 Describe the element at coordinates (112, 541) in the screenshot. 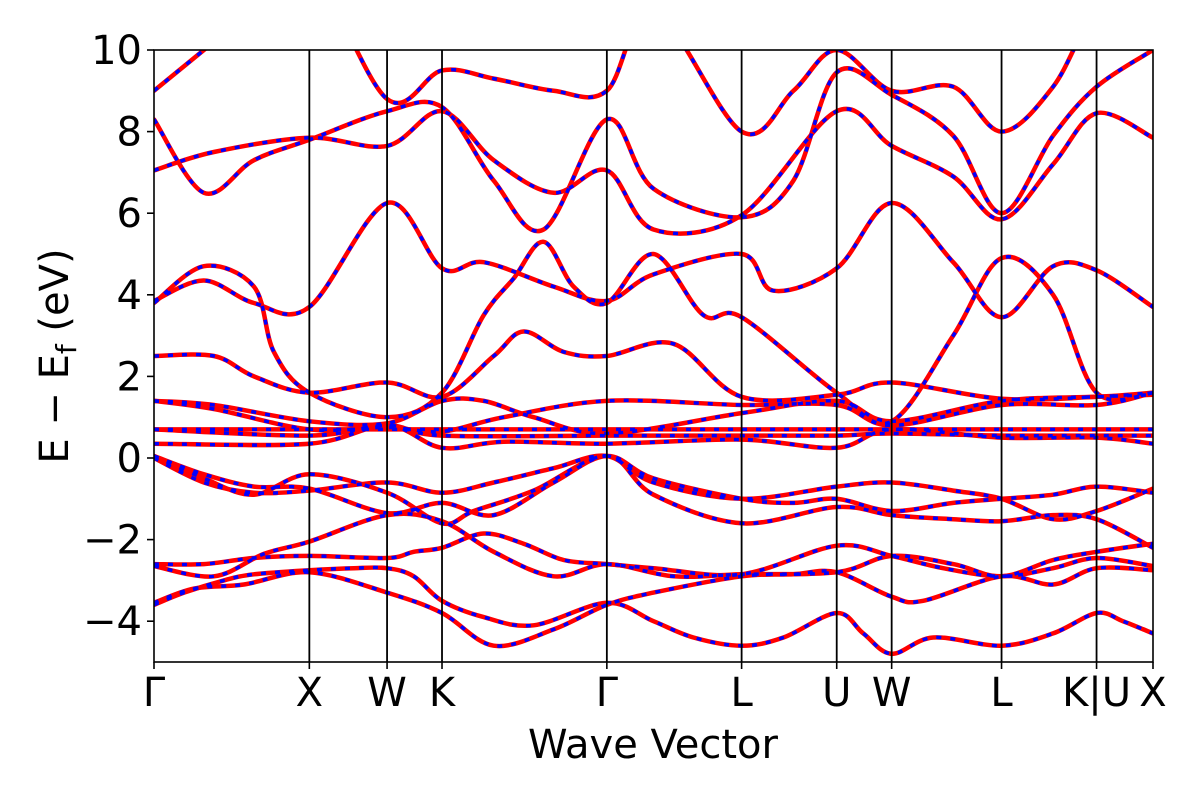

I see `y-tick-label-1: −2` at that location.